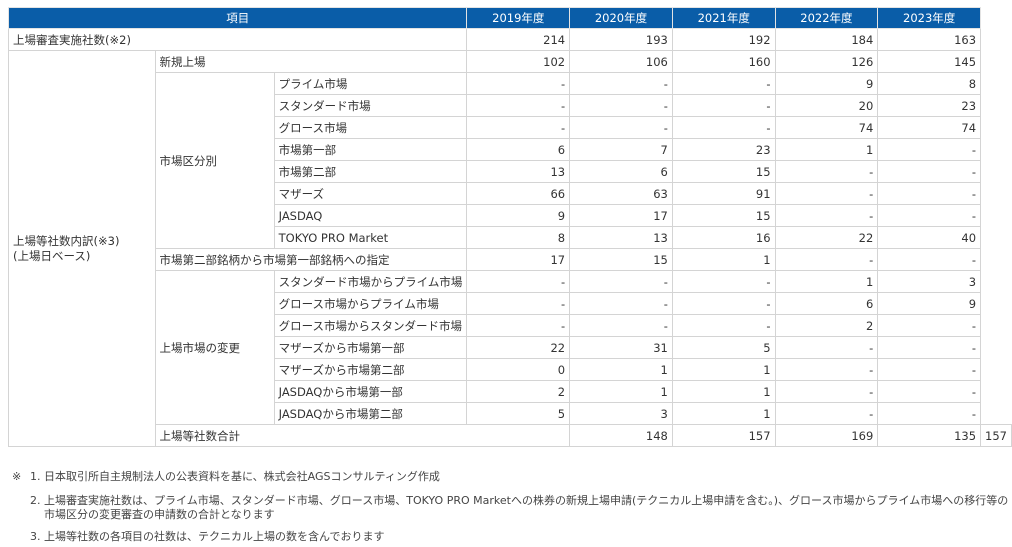 The height and width of the screenshot is (547, 1012). I want to click on cell-value: 66, so click(518, 193).